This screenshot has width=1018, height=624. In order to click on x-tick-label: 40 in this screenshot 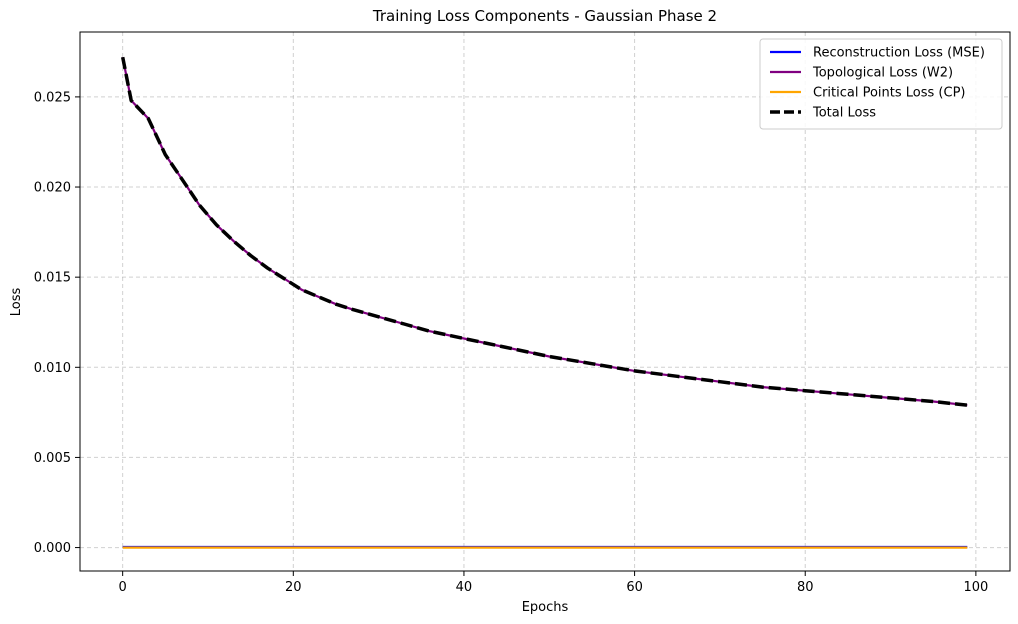, I will do `click(464, 587)`.